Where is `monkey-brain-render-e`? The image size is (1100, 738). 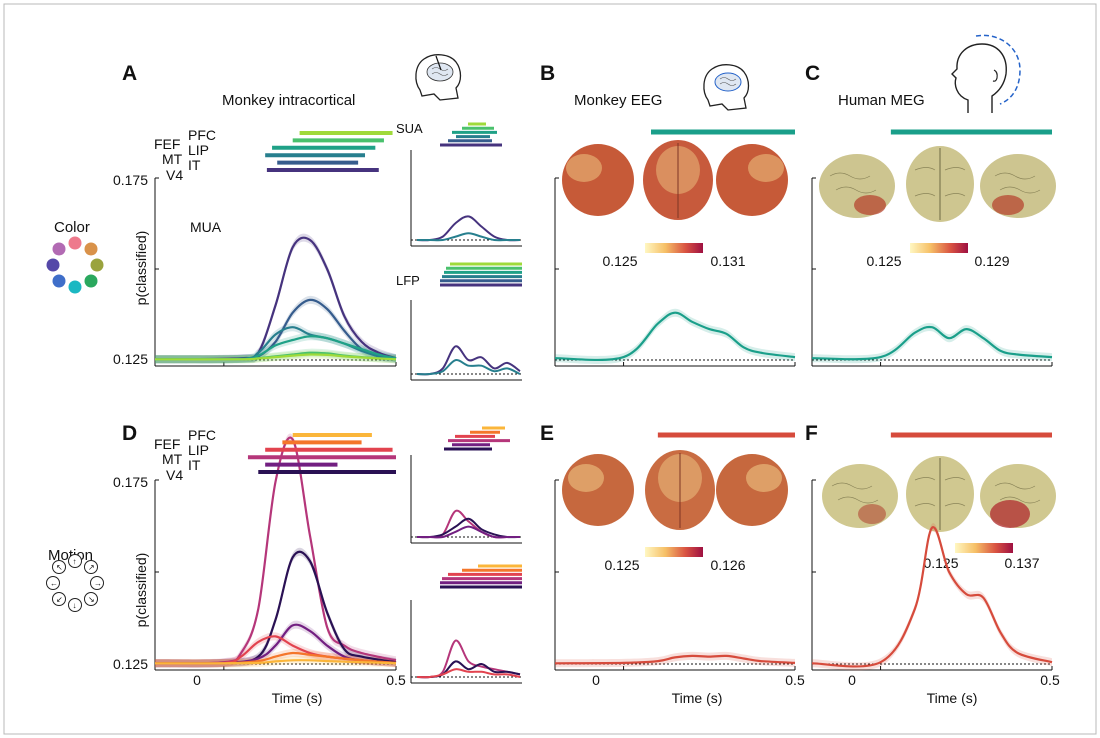
monkey-brain-render-e is located at coordinates (675, 490).